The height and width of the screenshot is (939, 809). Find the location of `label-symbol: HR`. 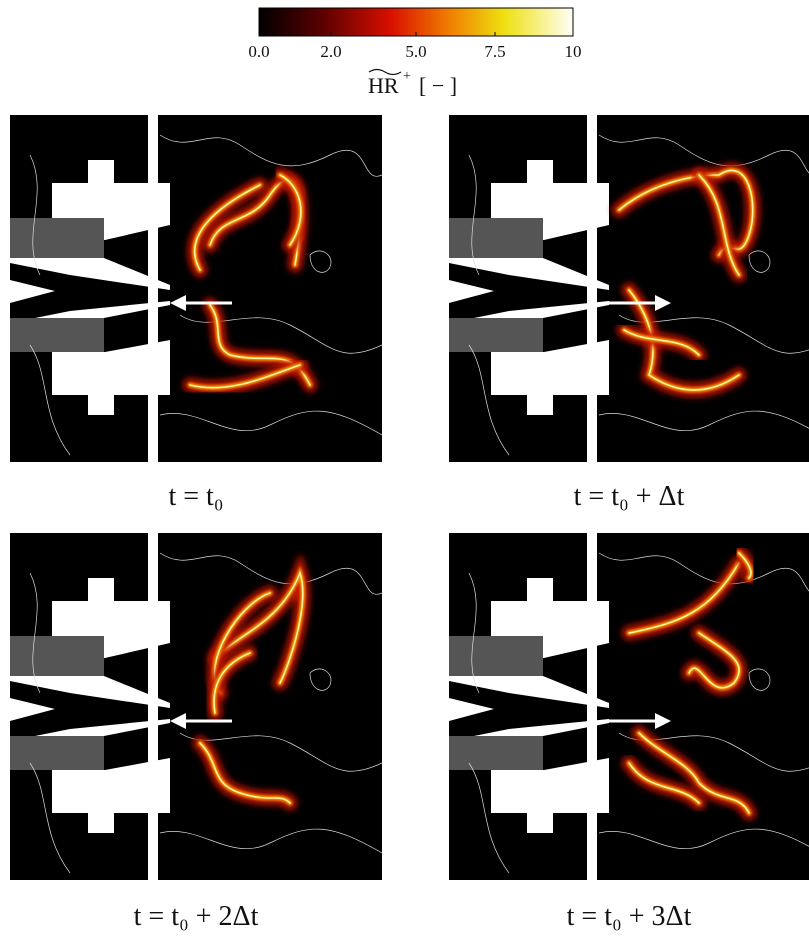

label-symbol: HR is located at coordinates (383, 85).